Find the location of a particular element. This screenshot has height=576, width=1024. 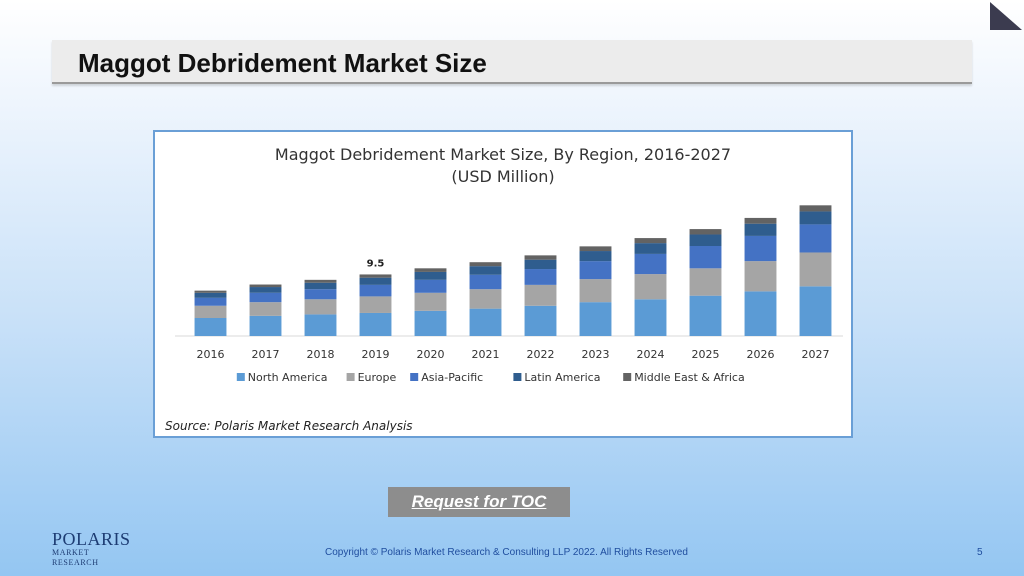

polaris-logo: POLARIS MARKET RESEARCH is located at coordinates (92, 549).